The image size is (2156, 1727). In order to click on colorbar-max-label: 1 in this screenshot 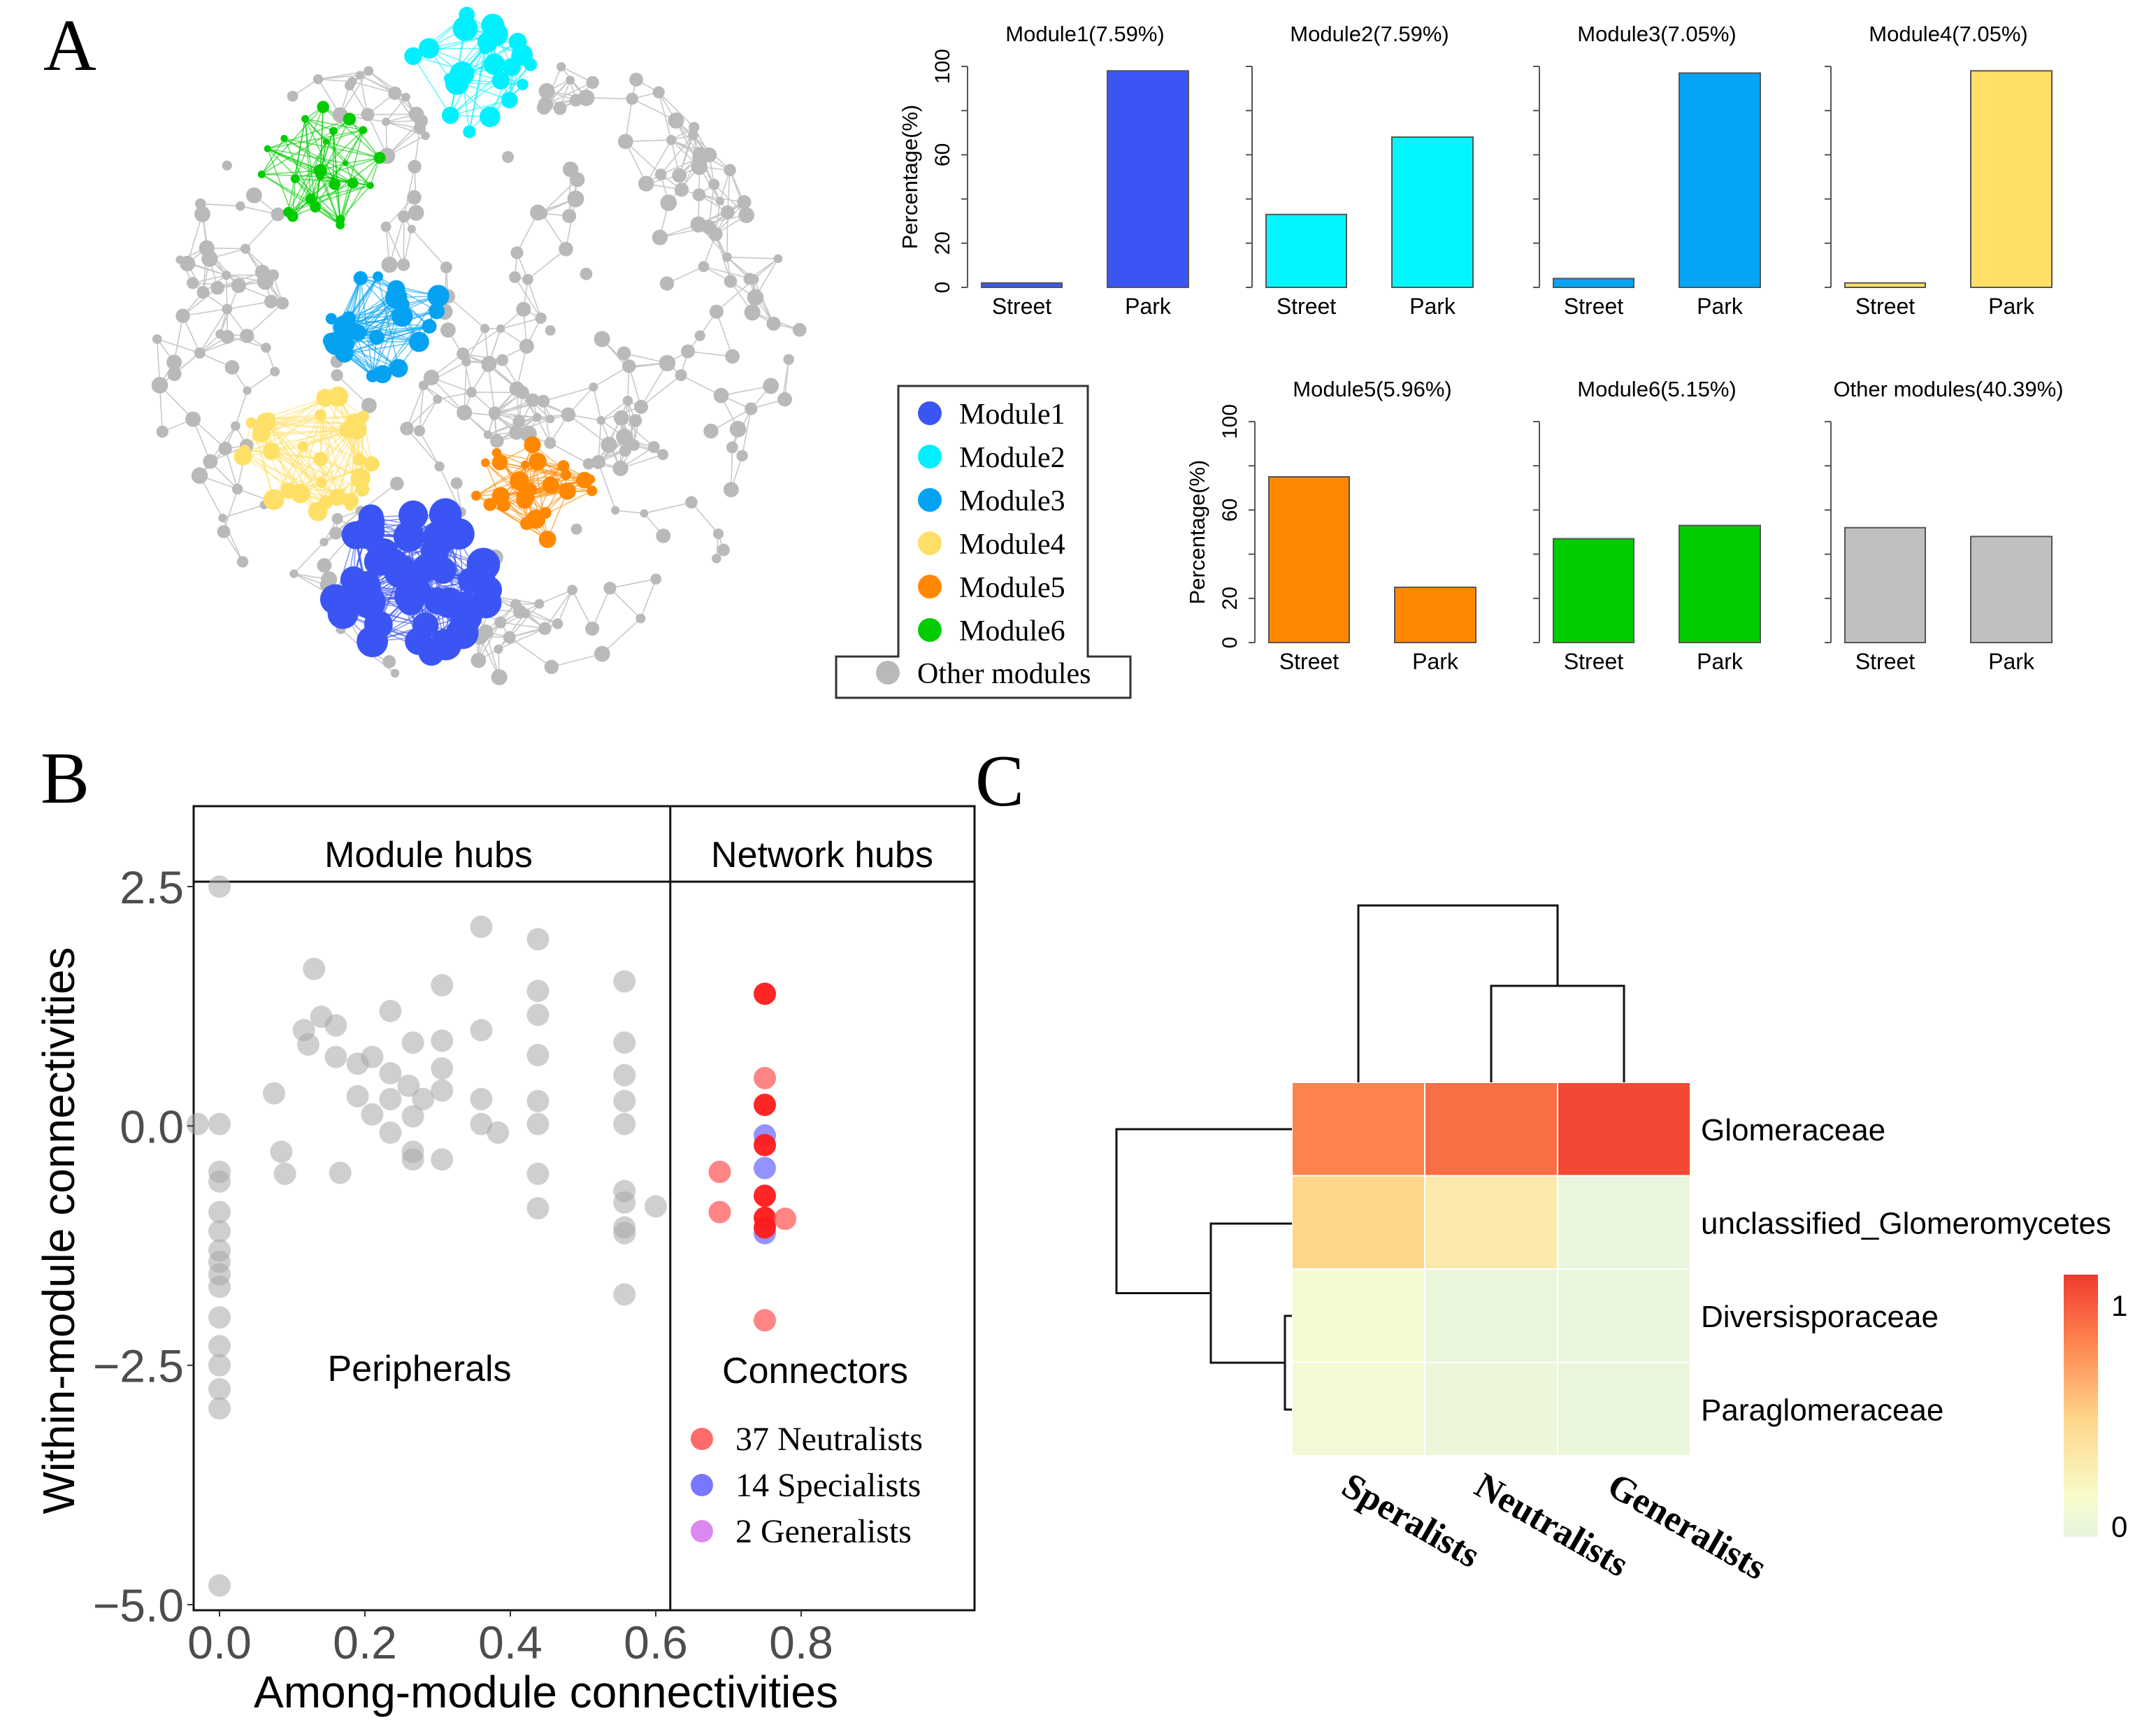, I will do `click(2119, 1305)`.